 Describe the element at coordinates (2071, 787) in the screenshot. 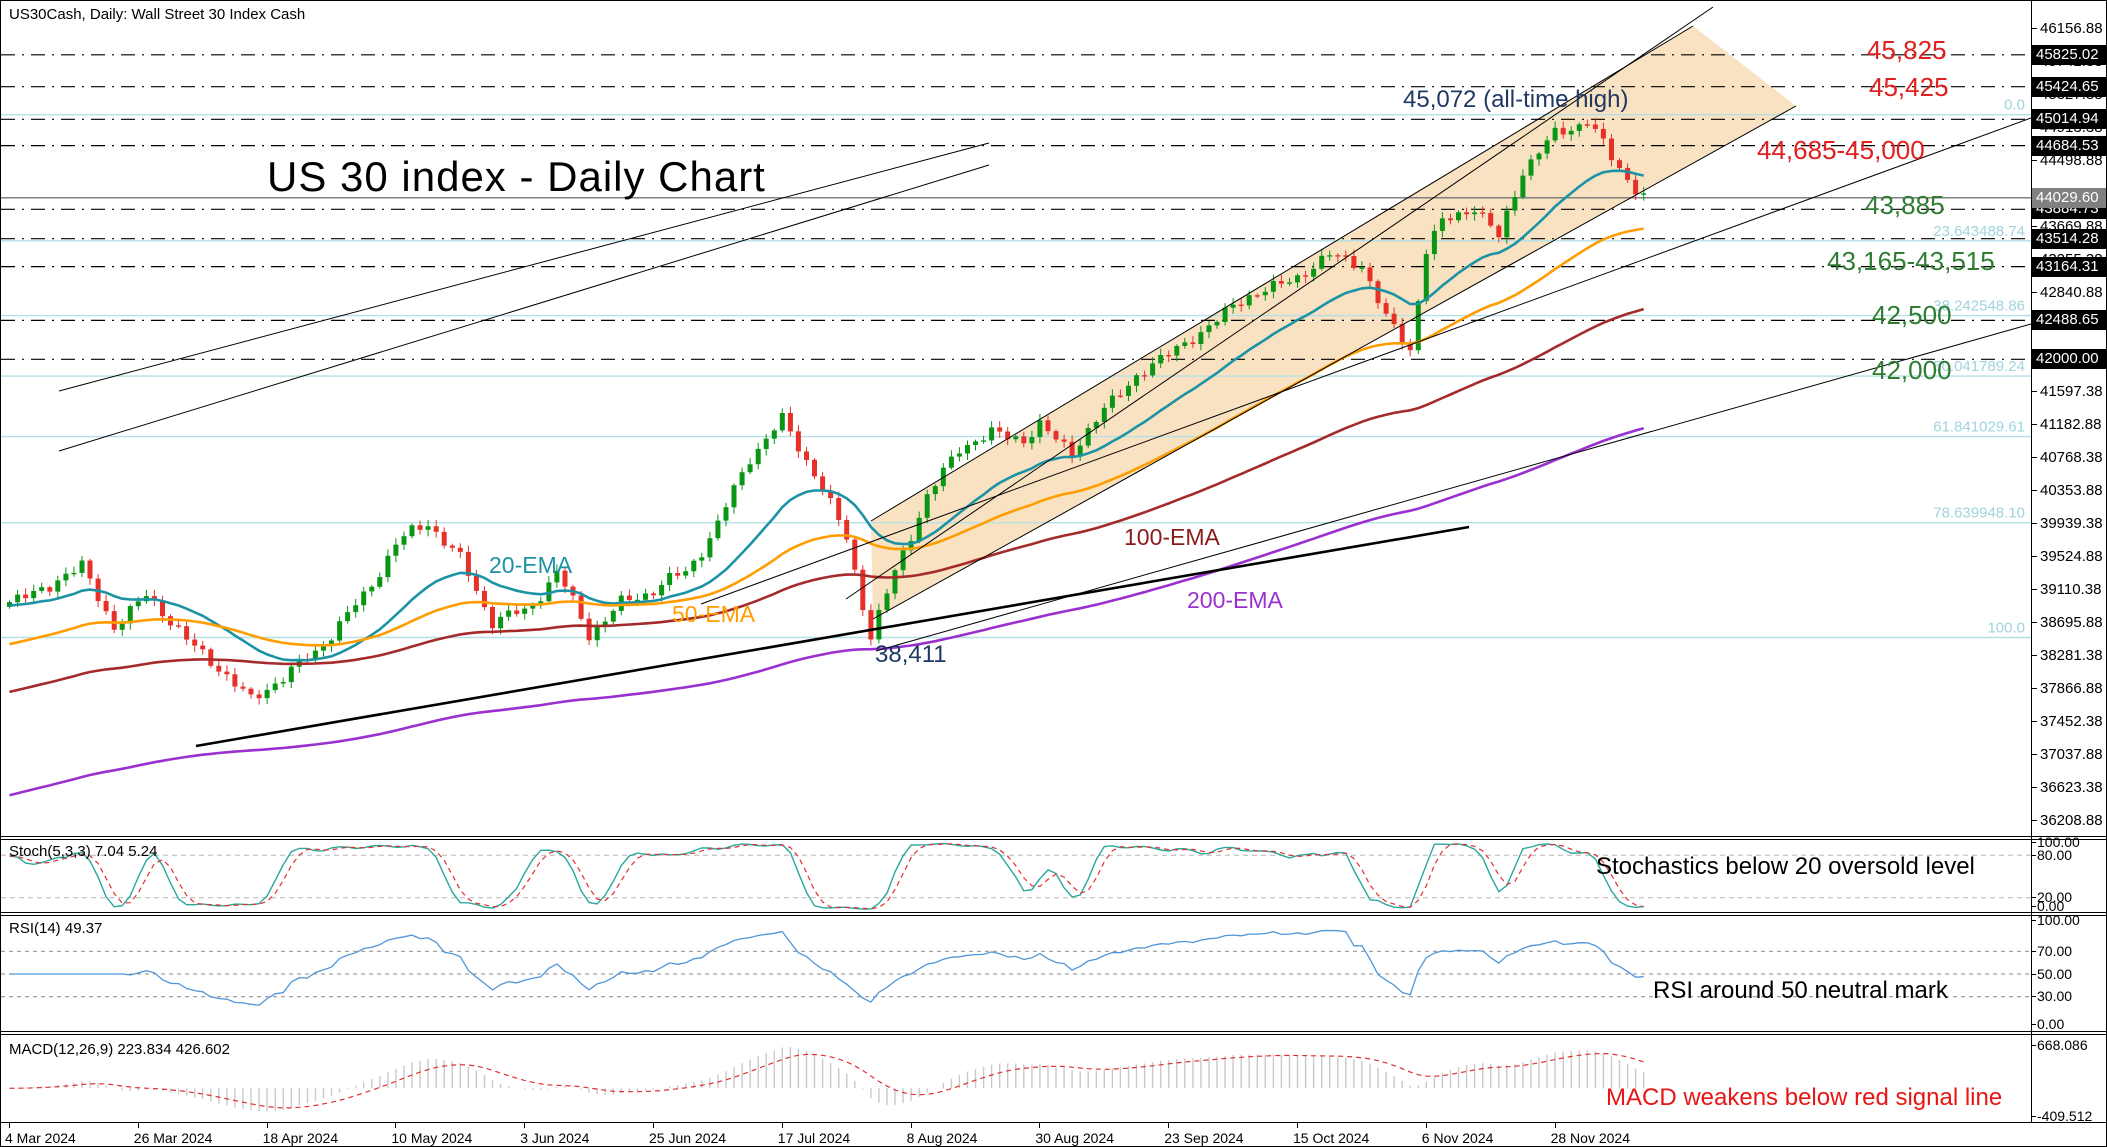

I see `price-tick-label: 36623.38` at that location.